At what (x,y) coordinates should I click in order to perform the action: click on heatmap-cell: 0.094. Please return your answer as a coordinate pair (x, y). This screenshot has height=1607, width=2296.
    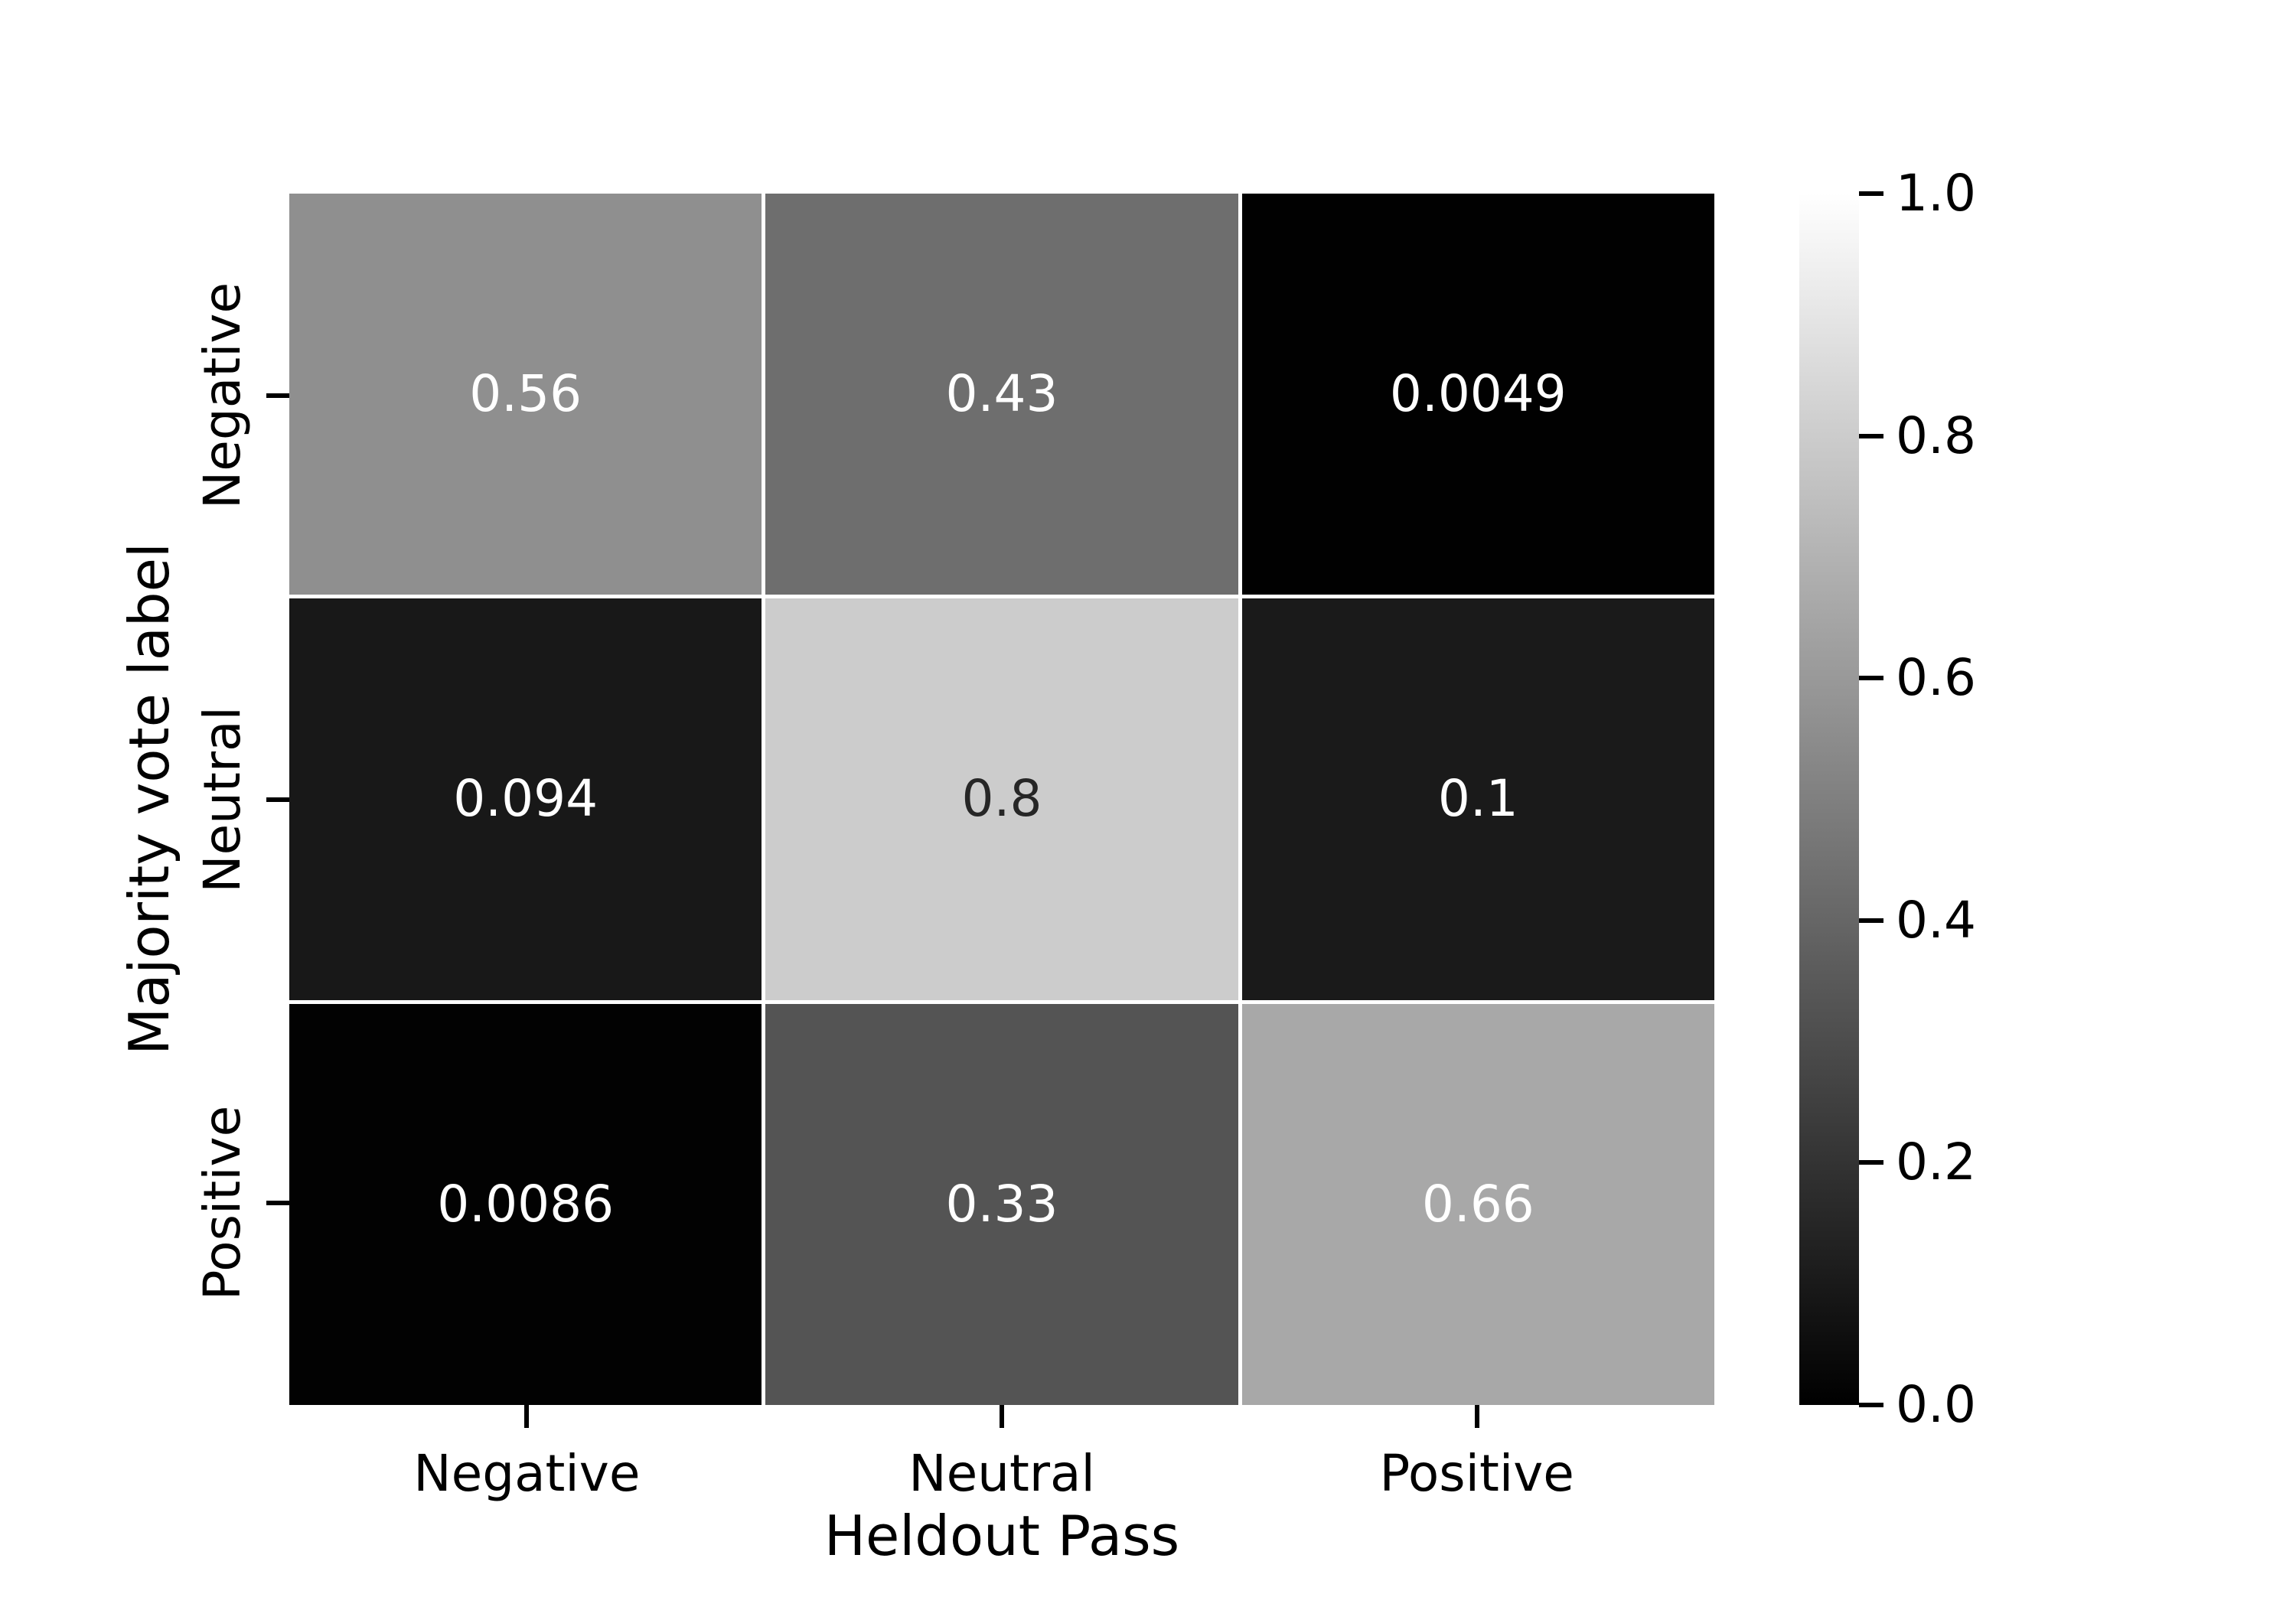
    Looking at the image, I should click on (525, 799).